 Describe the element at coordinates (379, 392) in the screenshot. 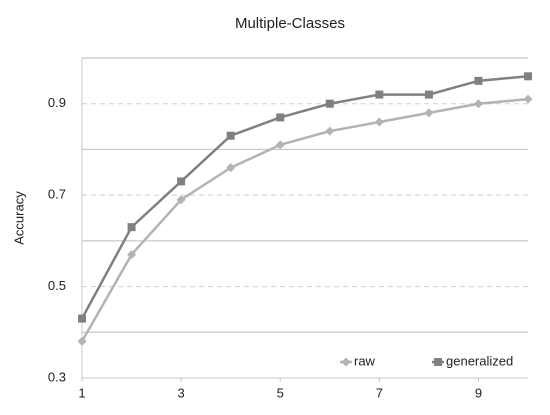

I see `x-tick-label: 7` at that location.